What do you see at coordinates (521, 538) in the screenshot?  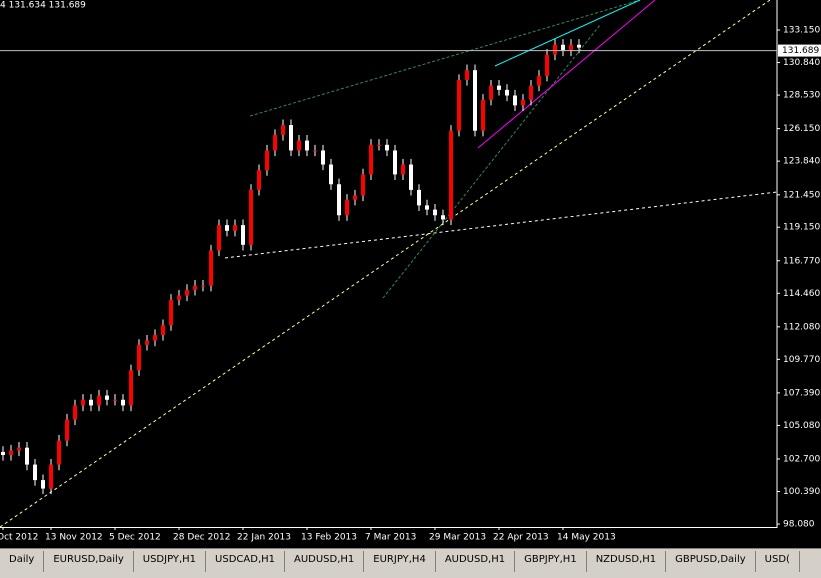 I see `x-tick-label: 22 Apr 2013` at bounding box center [521, 538].